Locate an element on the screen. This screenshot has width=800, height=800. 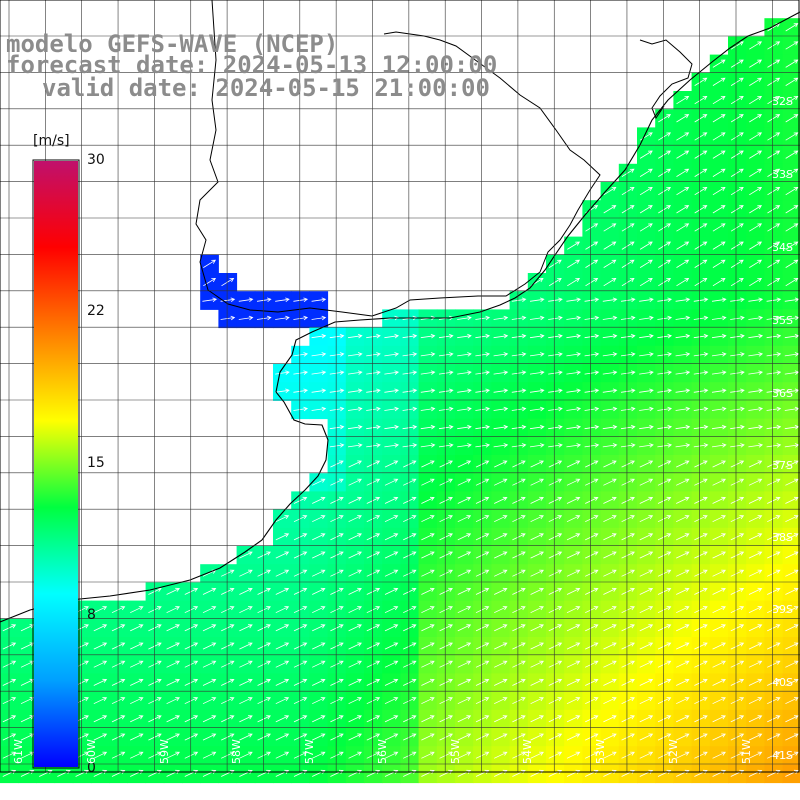
lat-label: 40S is located at coordinates (782, 682).